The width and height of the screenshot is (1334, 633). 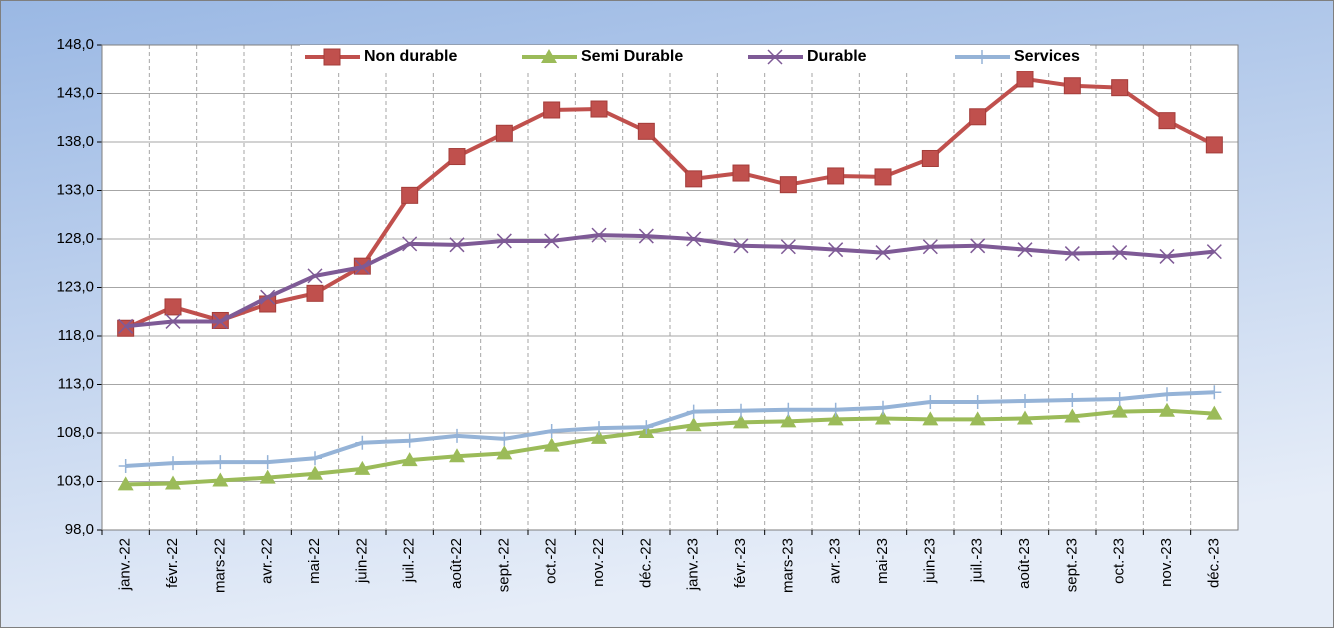 I want to click on legend-label: Non durable, so click(x=410, y=56).